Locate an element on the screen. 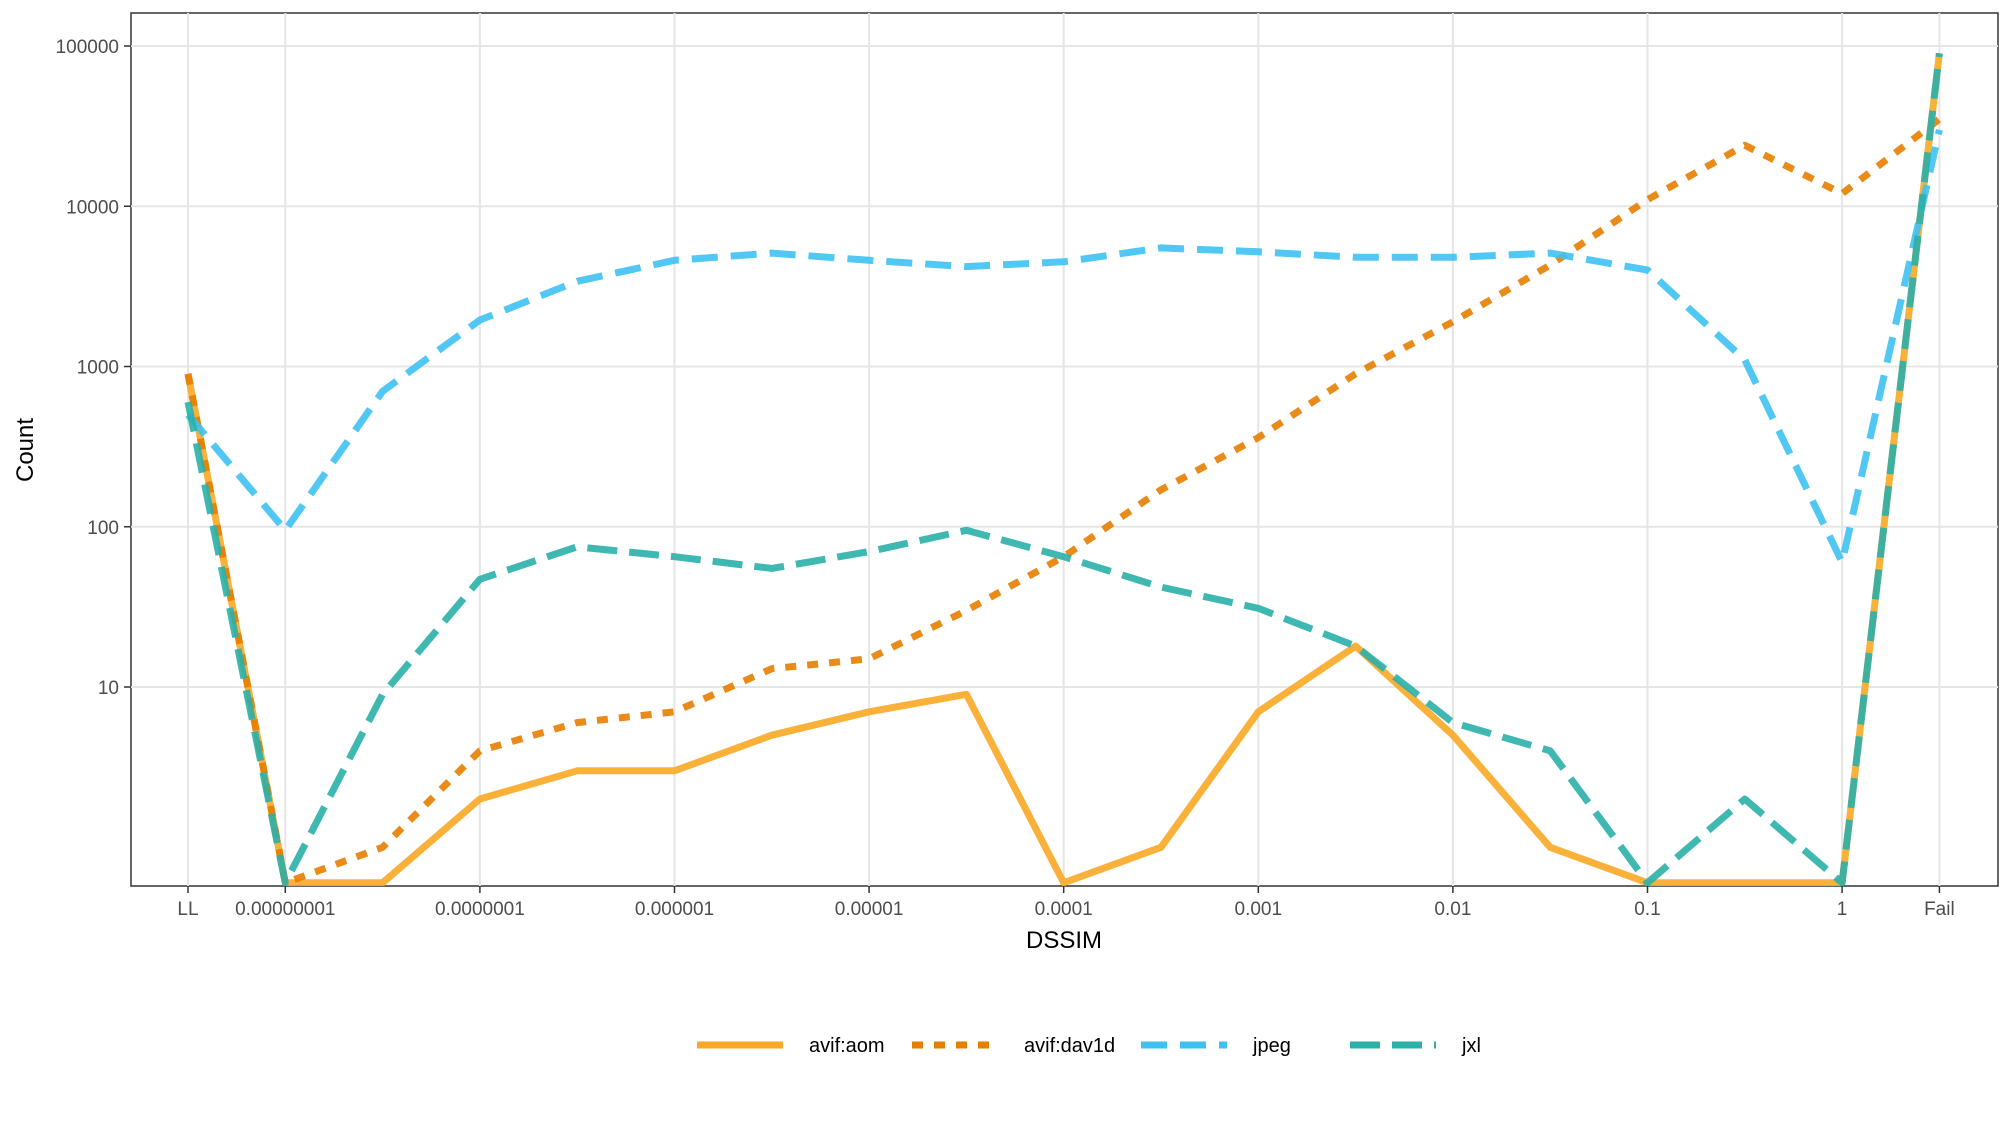 This screenshot has width=2000, height=1125. legend-label: avif:aom is located at coordinates (847, 1046).